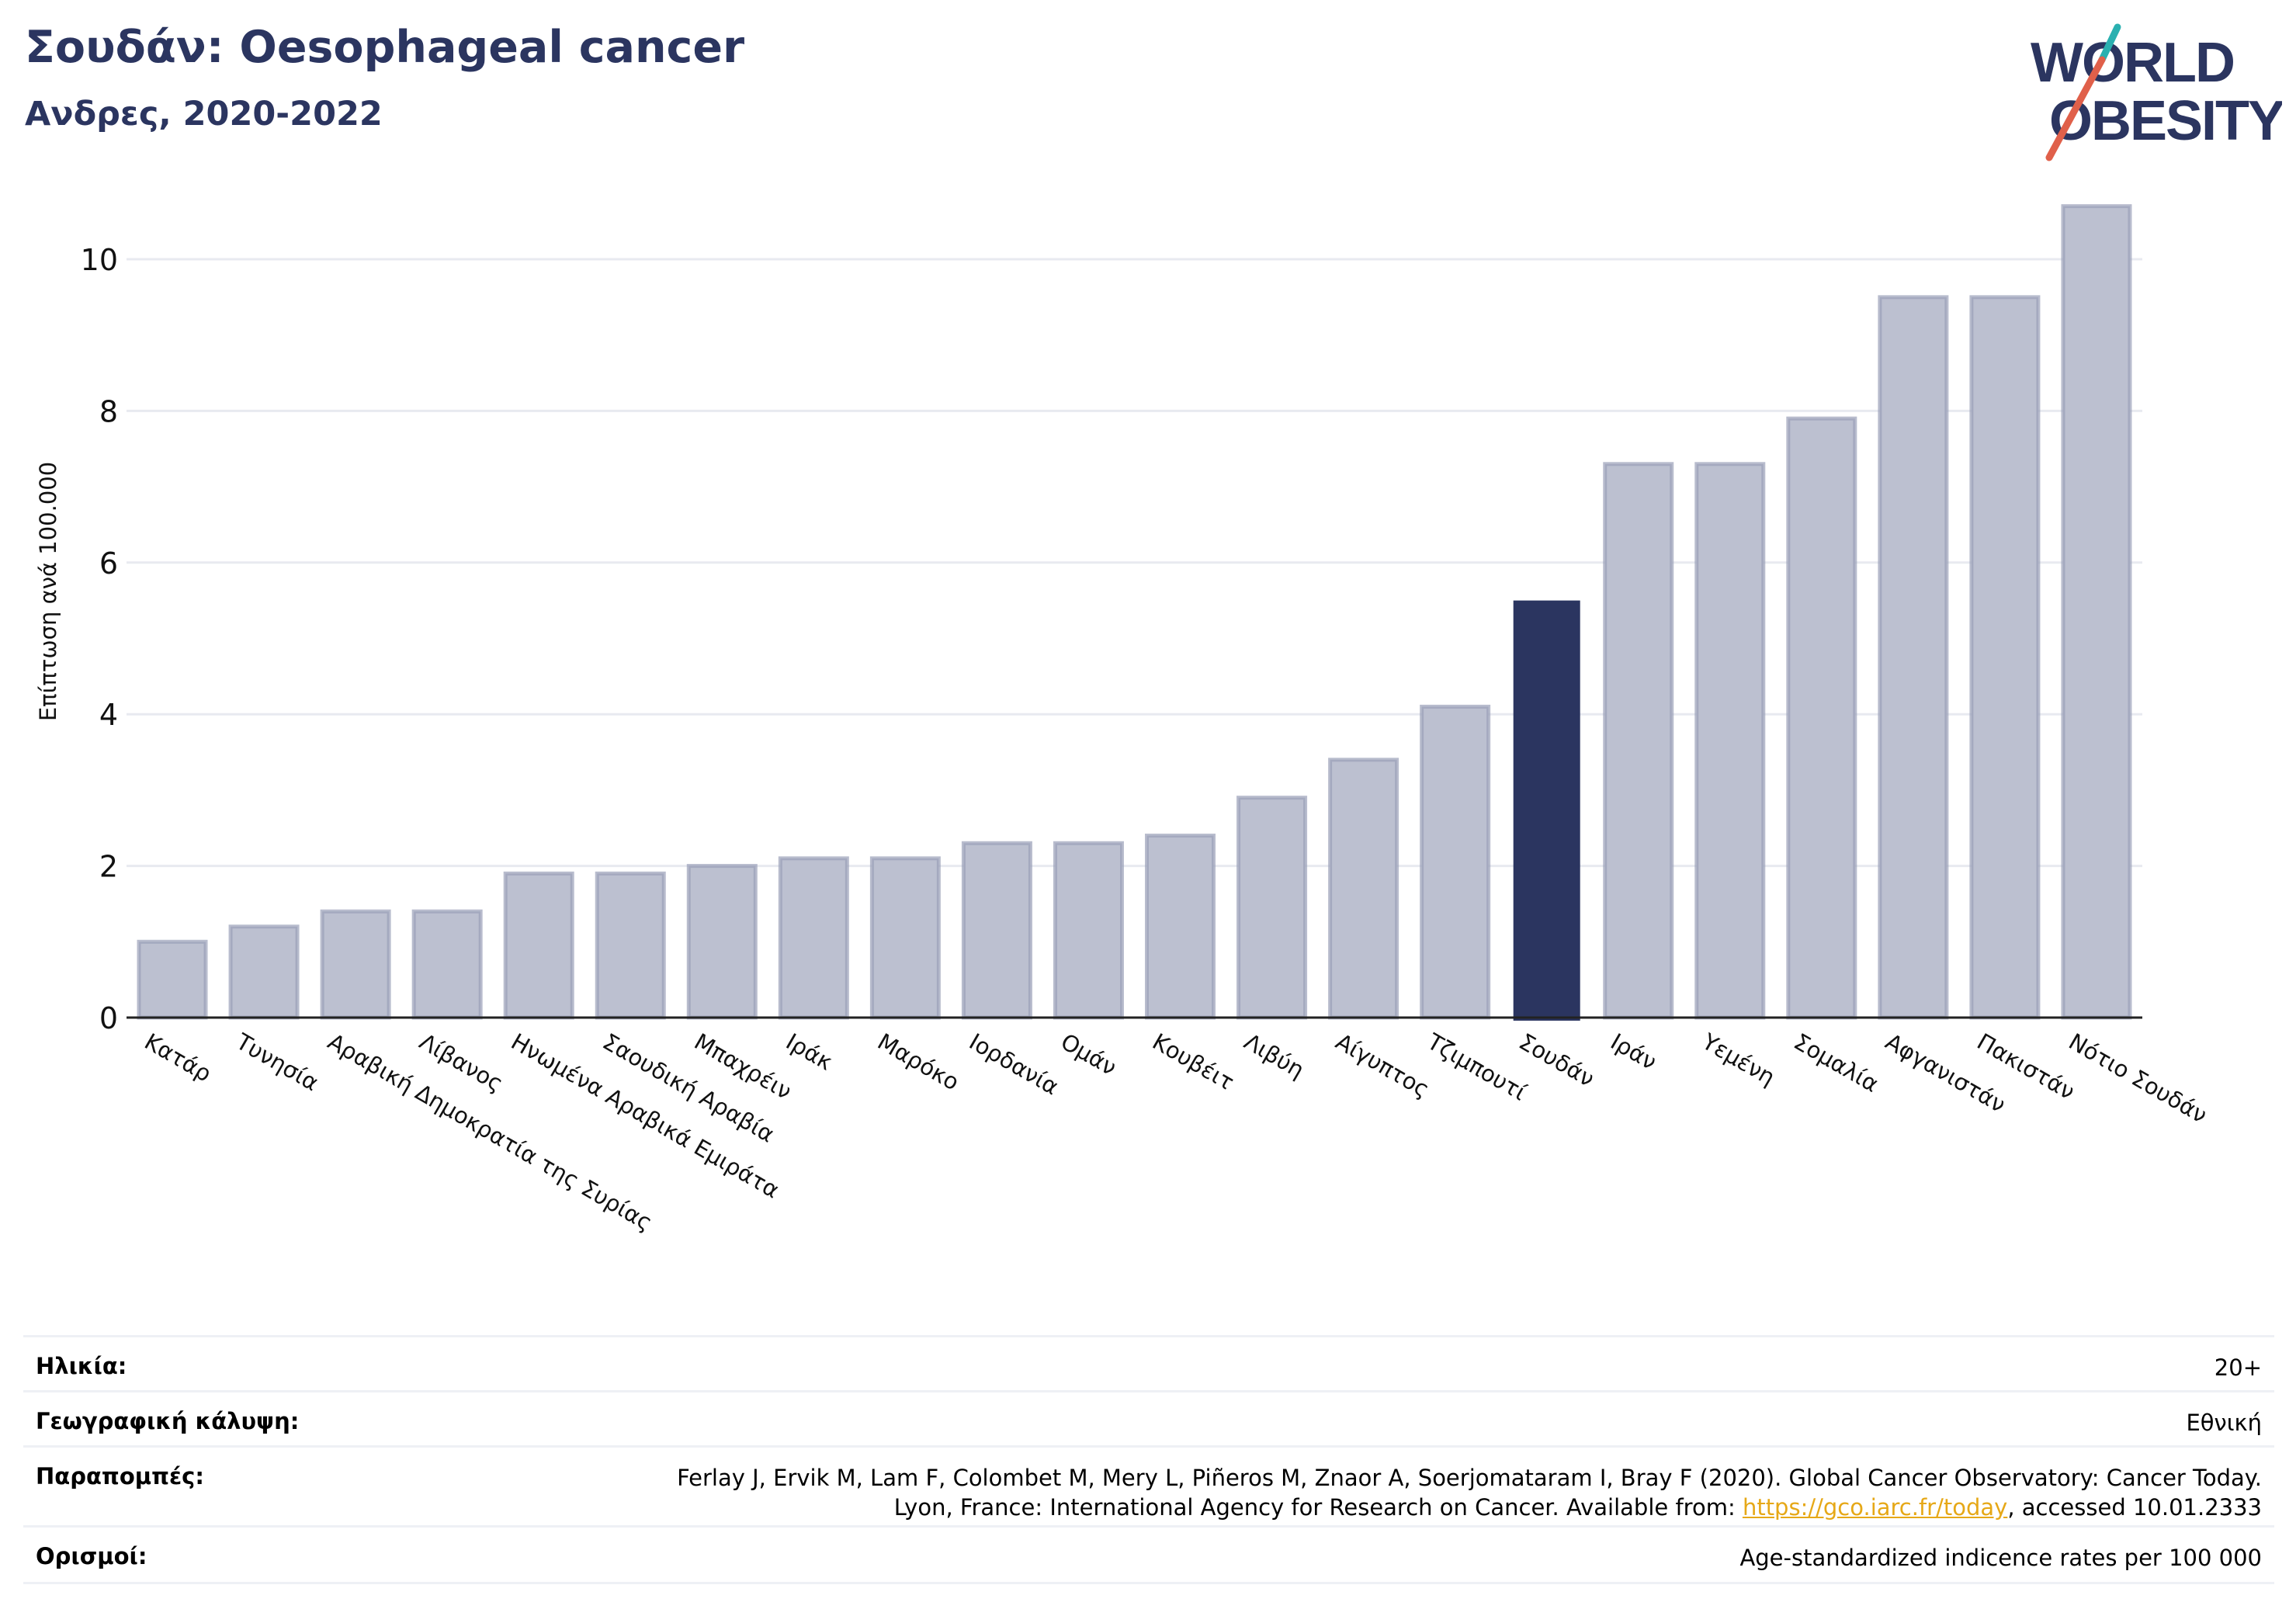 This screenshot has height=1623, width=2296. What do you see at coordinates (108, 867) in the screenshot?
I see `y-tick-label: 2` at bounding box center [108, 867].